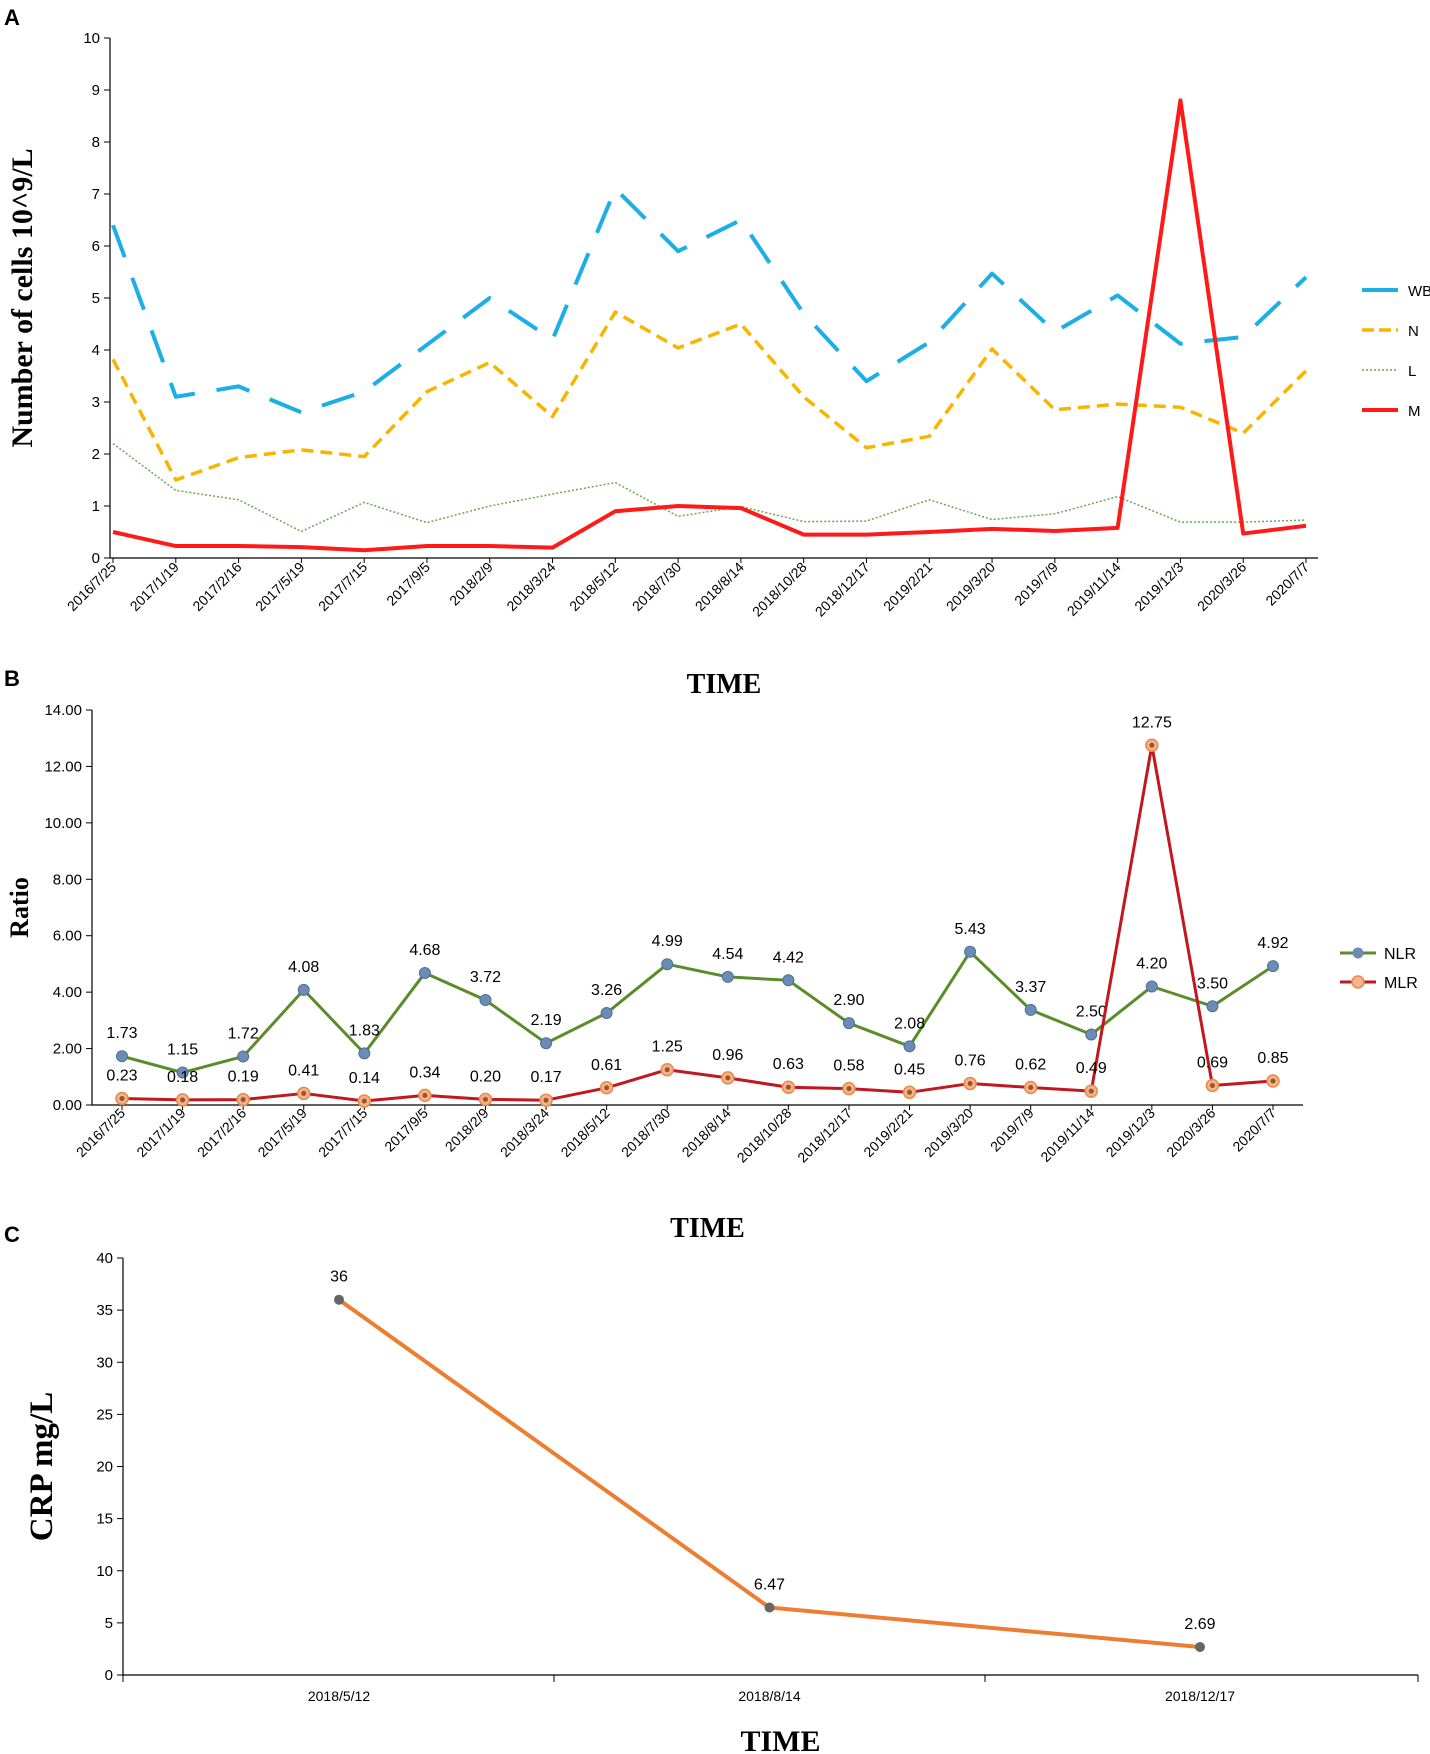 The image size is (1430, 1754). What do you see at coordinates (96, 298) in the screenshot?
I see `y-tick-label: 5` at bounding box center [96, 298].